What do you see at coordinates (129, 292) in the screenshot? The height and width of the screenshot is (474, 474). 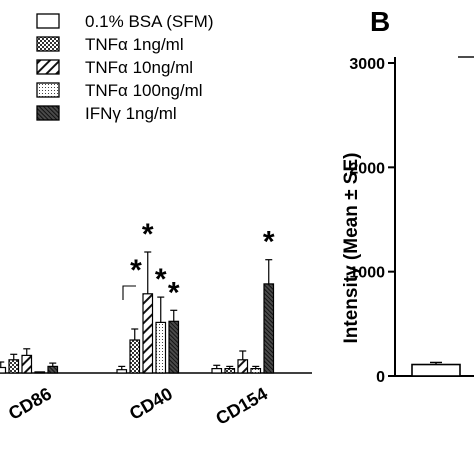 I see `significance-bracket` at bounding box center [129, 292].